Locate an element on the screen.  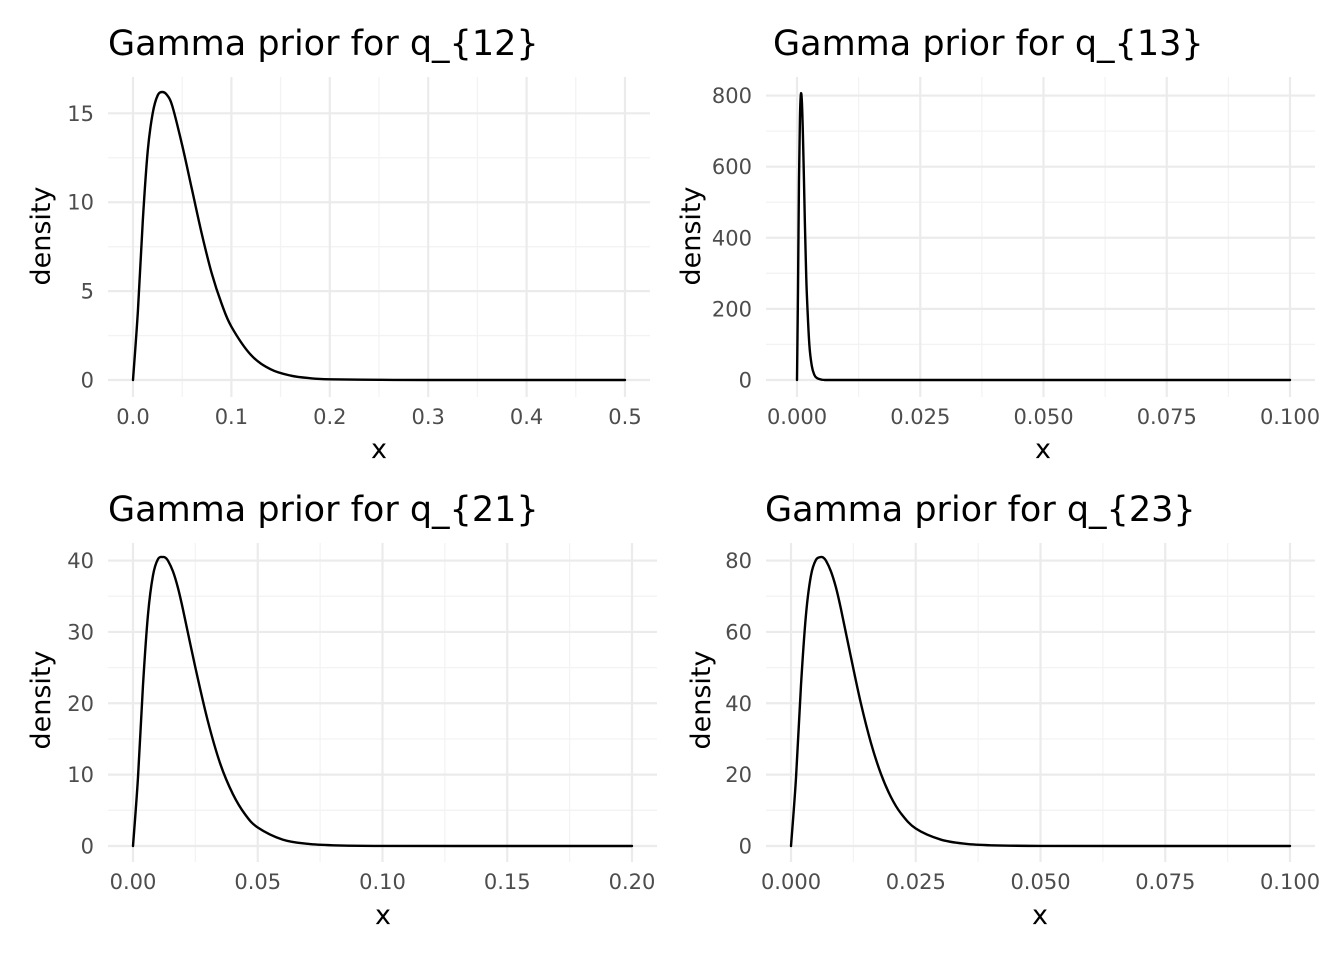
y-tick-label: 60 is located at coordinates (738, 632).